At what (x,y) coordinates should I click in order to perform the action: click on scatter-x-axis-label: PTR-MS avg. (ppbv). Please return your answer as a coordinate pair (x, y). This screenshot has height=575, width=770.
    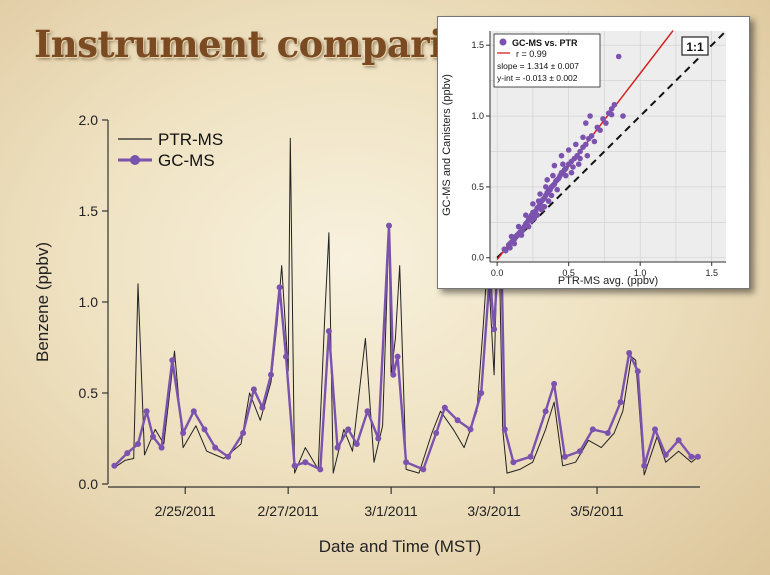
    Looking at the image, I should click on (608, 281).